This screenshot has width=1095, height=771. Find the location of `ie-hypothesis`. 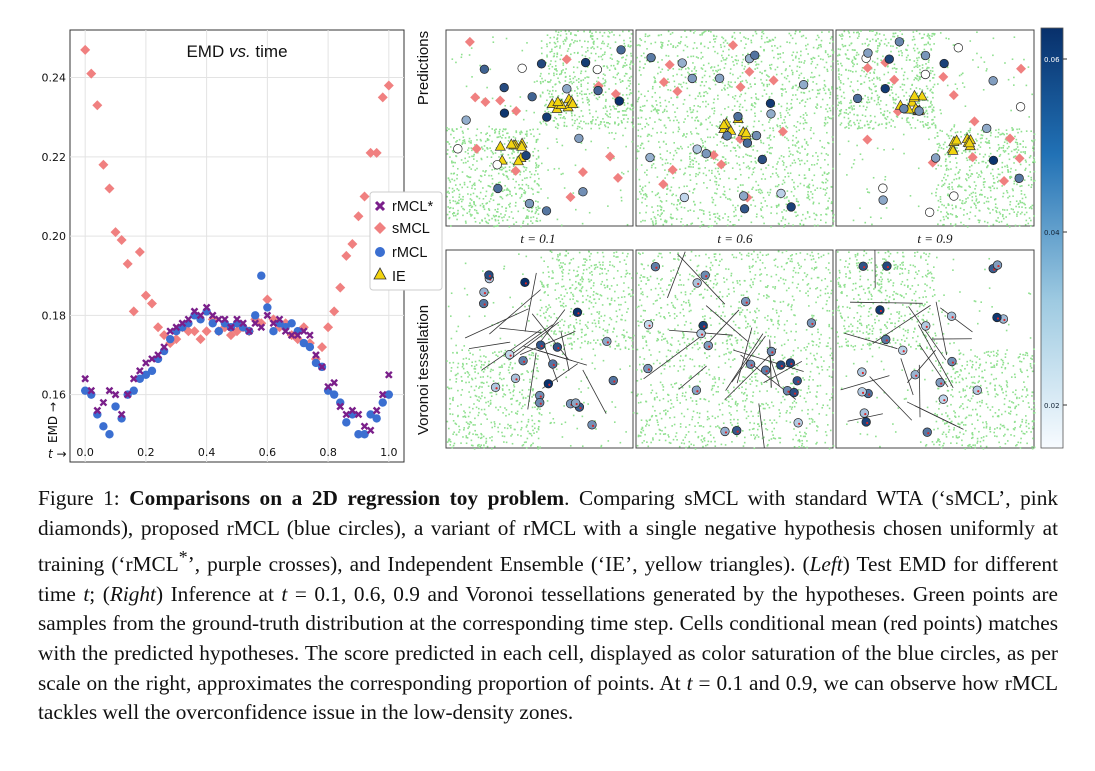

ie-hypothesis is located at coordinates (500, 145).